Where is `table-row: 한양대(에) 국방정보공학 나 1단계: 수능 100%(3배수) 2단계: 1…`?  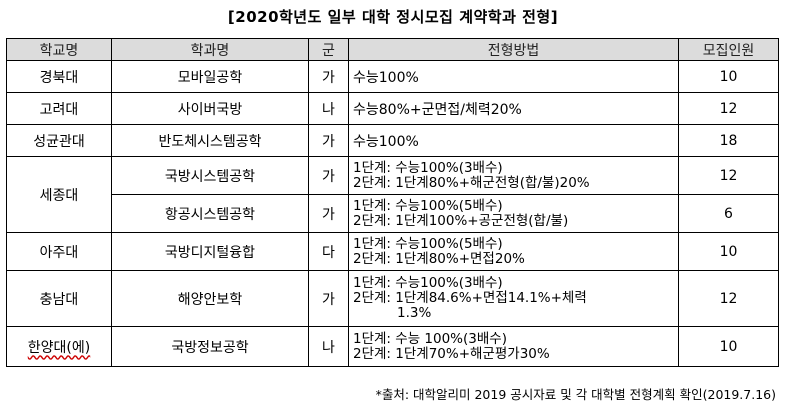
table-row: 한양대(에) 국방정보공학 나 1단계: 수능 100%(3배수) 2단계: 1… is located at coordinates (392, 346).